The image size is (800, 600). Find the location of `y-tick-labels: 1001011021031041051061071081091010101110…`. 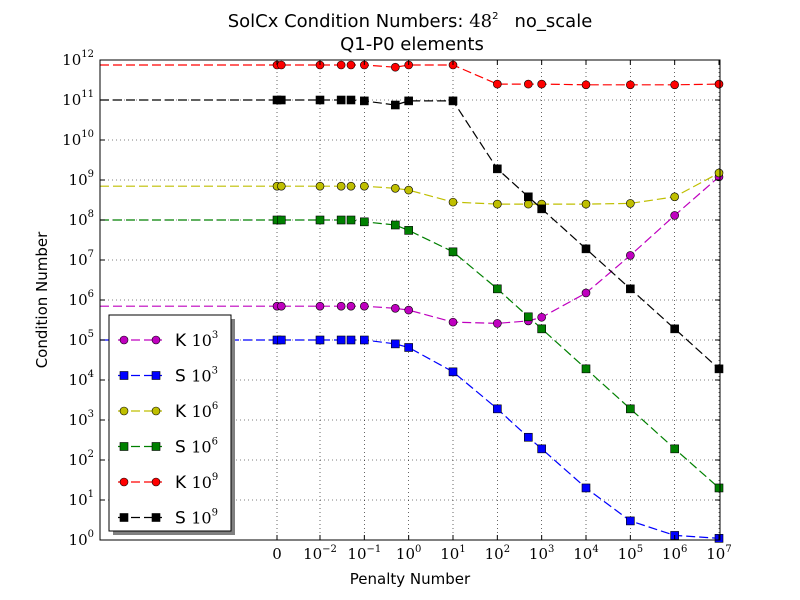

y-tick-labels: 1001011021031041051061071081091010101110… is located at coordinates (78, 299).